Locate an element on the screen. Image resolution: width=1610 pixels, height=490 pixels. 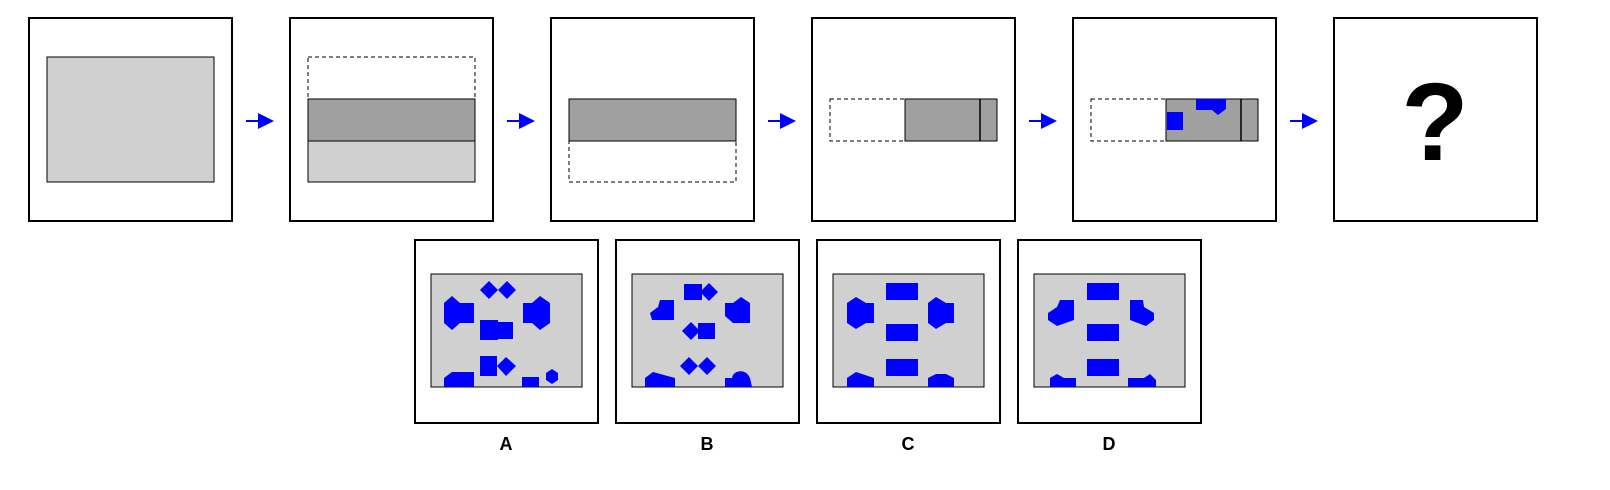
step-5-panel is located at coordinates (1174, 119).